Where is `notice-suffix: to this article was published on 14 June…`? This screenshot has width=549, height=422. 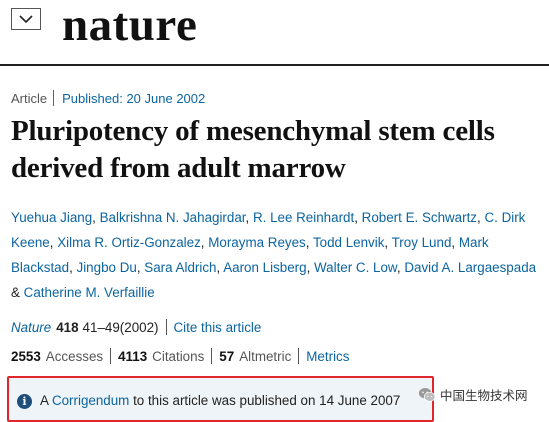 notice-suffix: to this article was published on 14 June… is located at coordinates (267, 400).